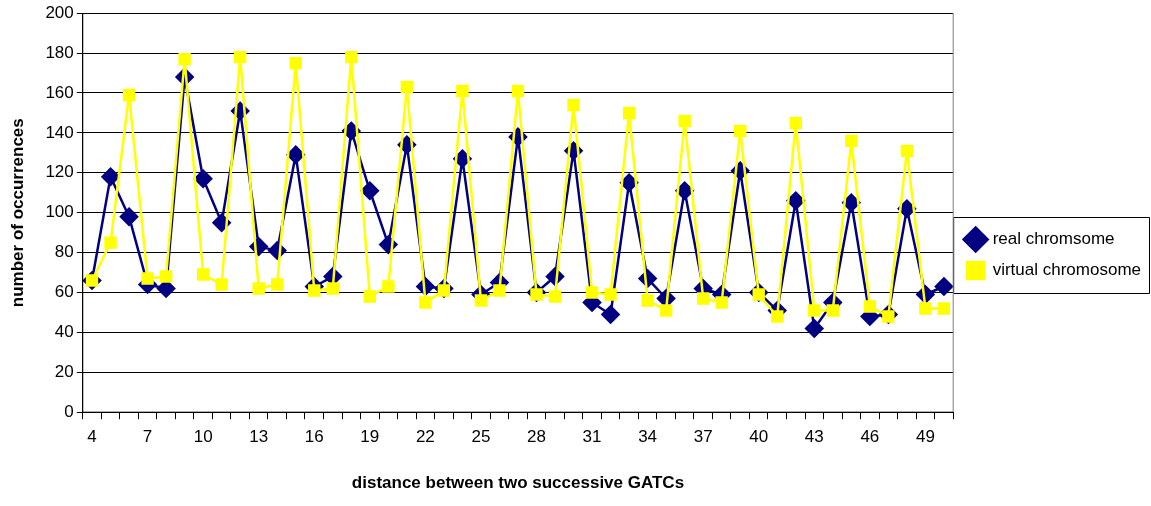 The image size is (1151, 506). Describe the element at coordinates (370, 437) in the screenshot. I see `x-tick-label: 19` at that location.